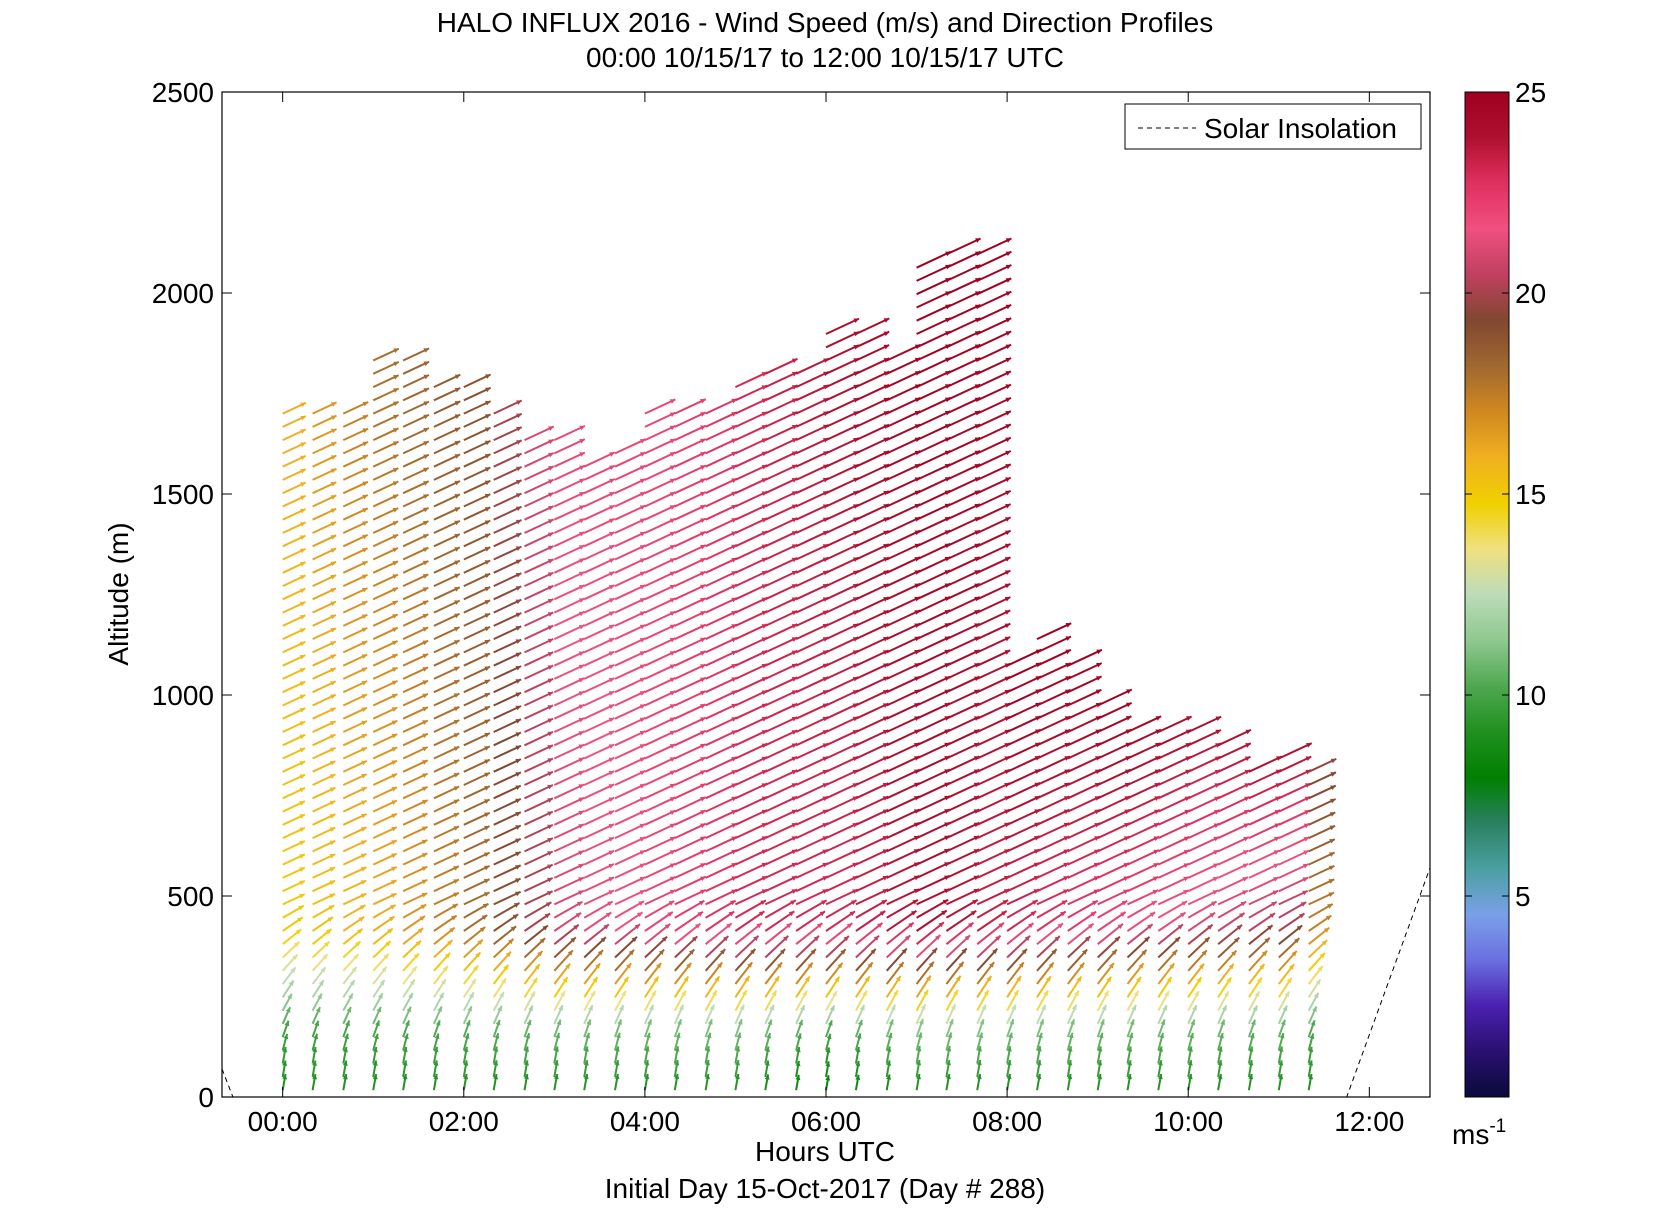 The height and width of the screenshot is (1216, 1679). What do you see at coordinates (1530, 92) in the screenshot?
I see `colorbar-tick-label: 25` at bounding box center [1530, 92].